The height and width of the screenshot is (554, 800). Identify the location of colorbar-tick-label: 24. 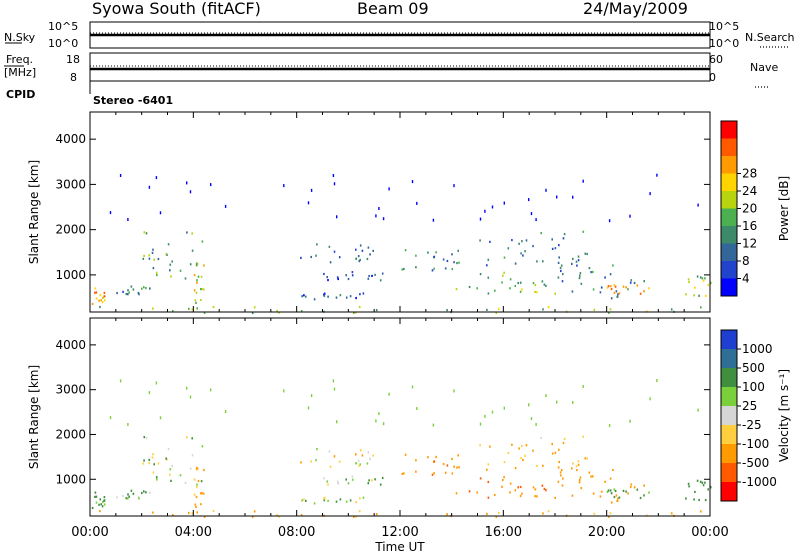
(749, 191).